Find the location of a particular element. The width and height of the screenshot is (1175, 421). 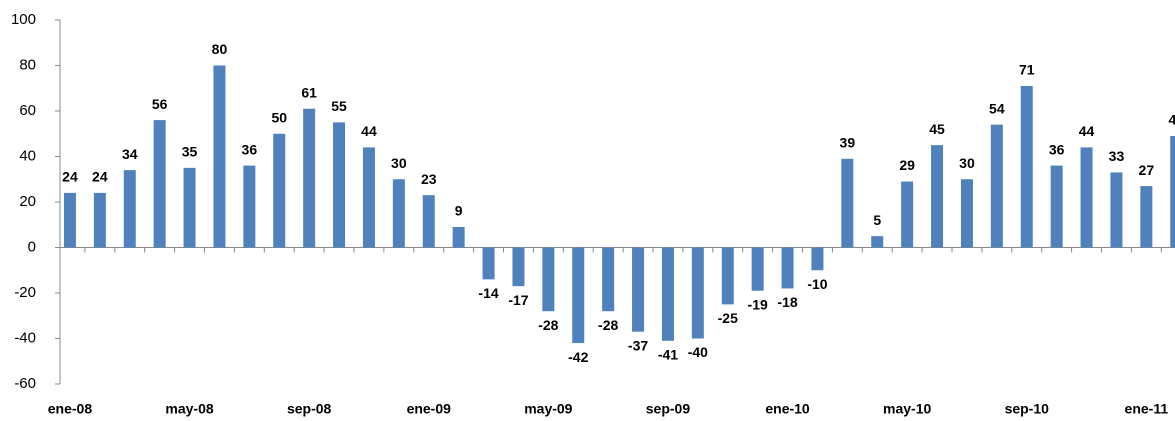

data-label: -18 is located at coordinates (787, 302).